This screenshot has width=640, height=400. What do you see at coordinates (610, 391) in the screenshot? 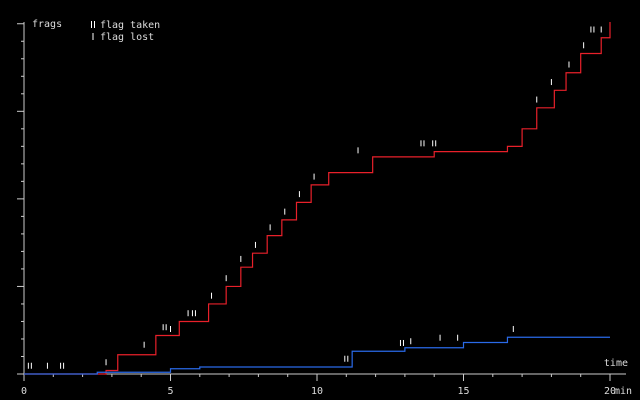
I see `x-tick-label: 20` at bounding box center [610, 391].